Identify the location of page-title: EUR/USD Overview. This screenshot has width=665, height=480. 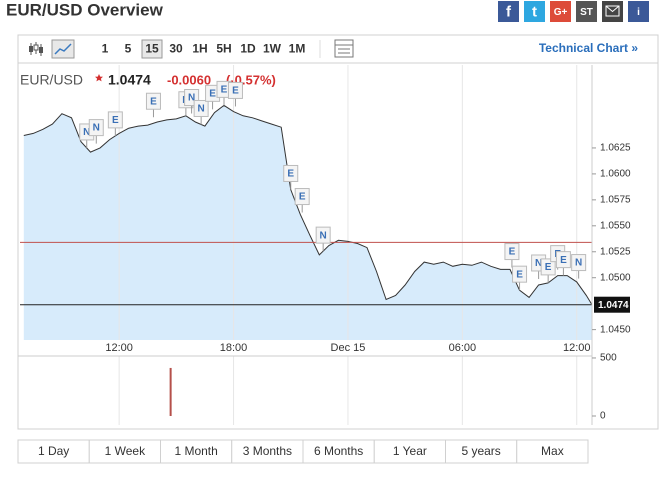
(85, 9).